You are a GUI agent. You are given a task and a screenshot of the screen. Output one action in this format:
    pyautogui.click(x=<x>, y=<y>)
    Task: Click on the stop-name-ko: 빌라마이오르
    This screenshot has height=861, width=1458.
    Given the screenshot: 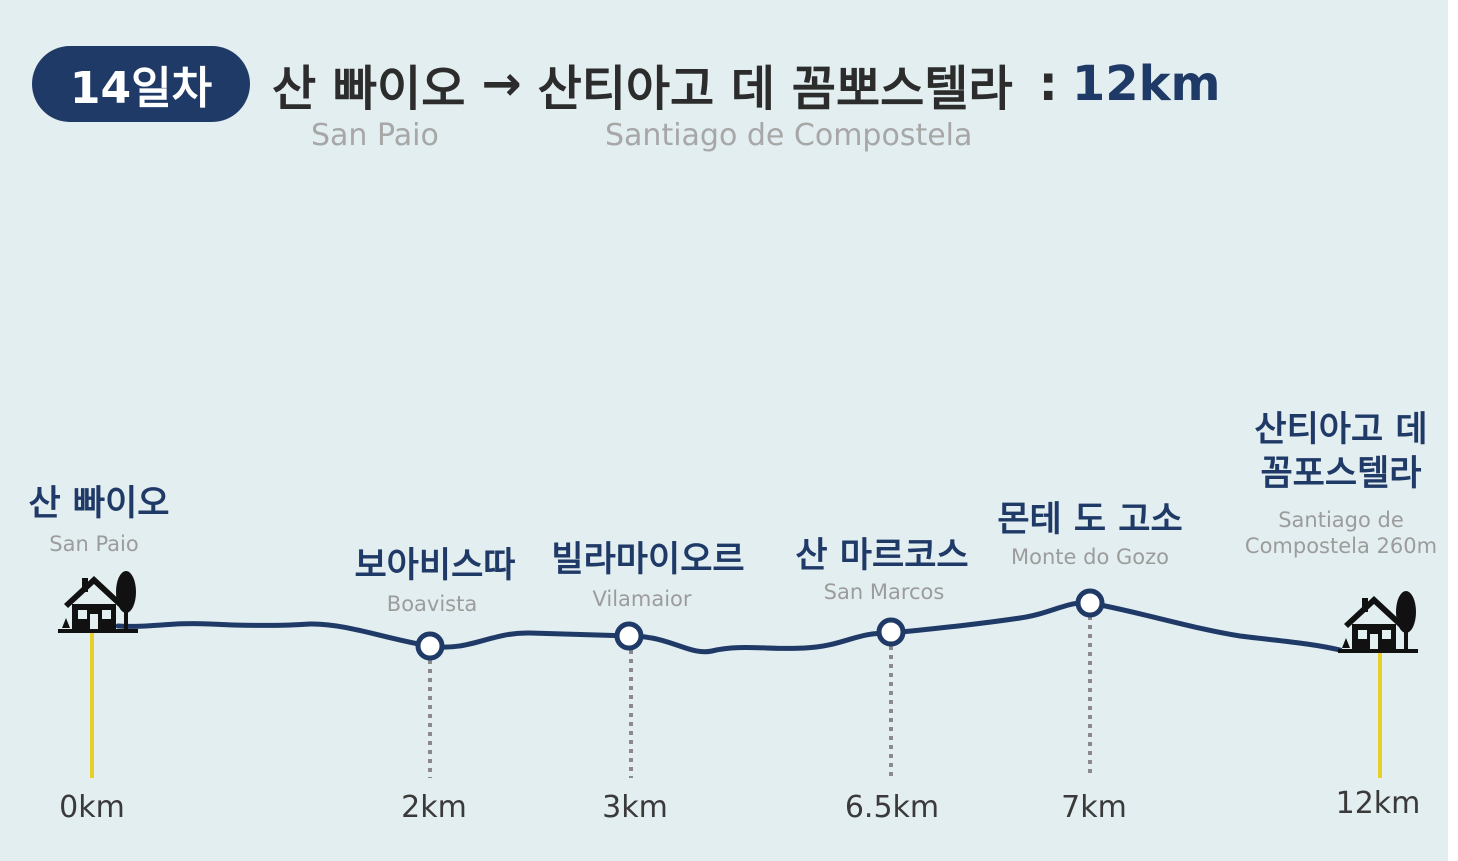 What is the action you would take?
    pyautogui.click(x=648, y=560)
    